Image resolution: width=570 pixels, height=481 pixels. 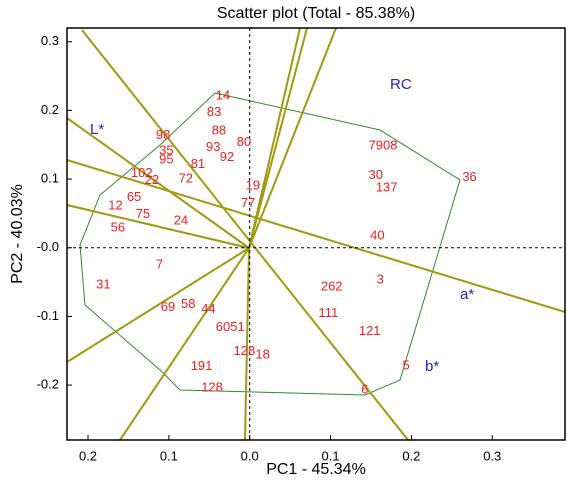 I want to click on point-label: 12, so click(x=115, y=204).